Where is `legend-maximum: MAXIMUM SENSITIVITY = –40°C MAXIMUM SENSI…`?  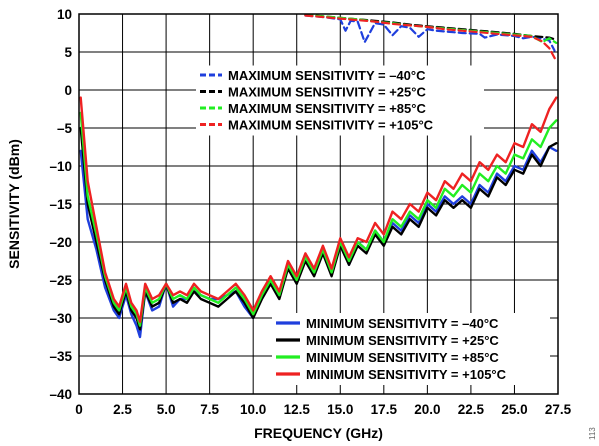
legend-maximum: MAXIMUM SENSITIVITY = –40°C MAXIMUM SENSI… is located at coordinates (340, 100).